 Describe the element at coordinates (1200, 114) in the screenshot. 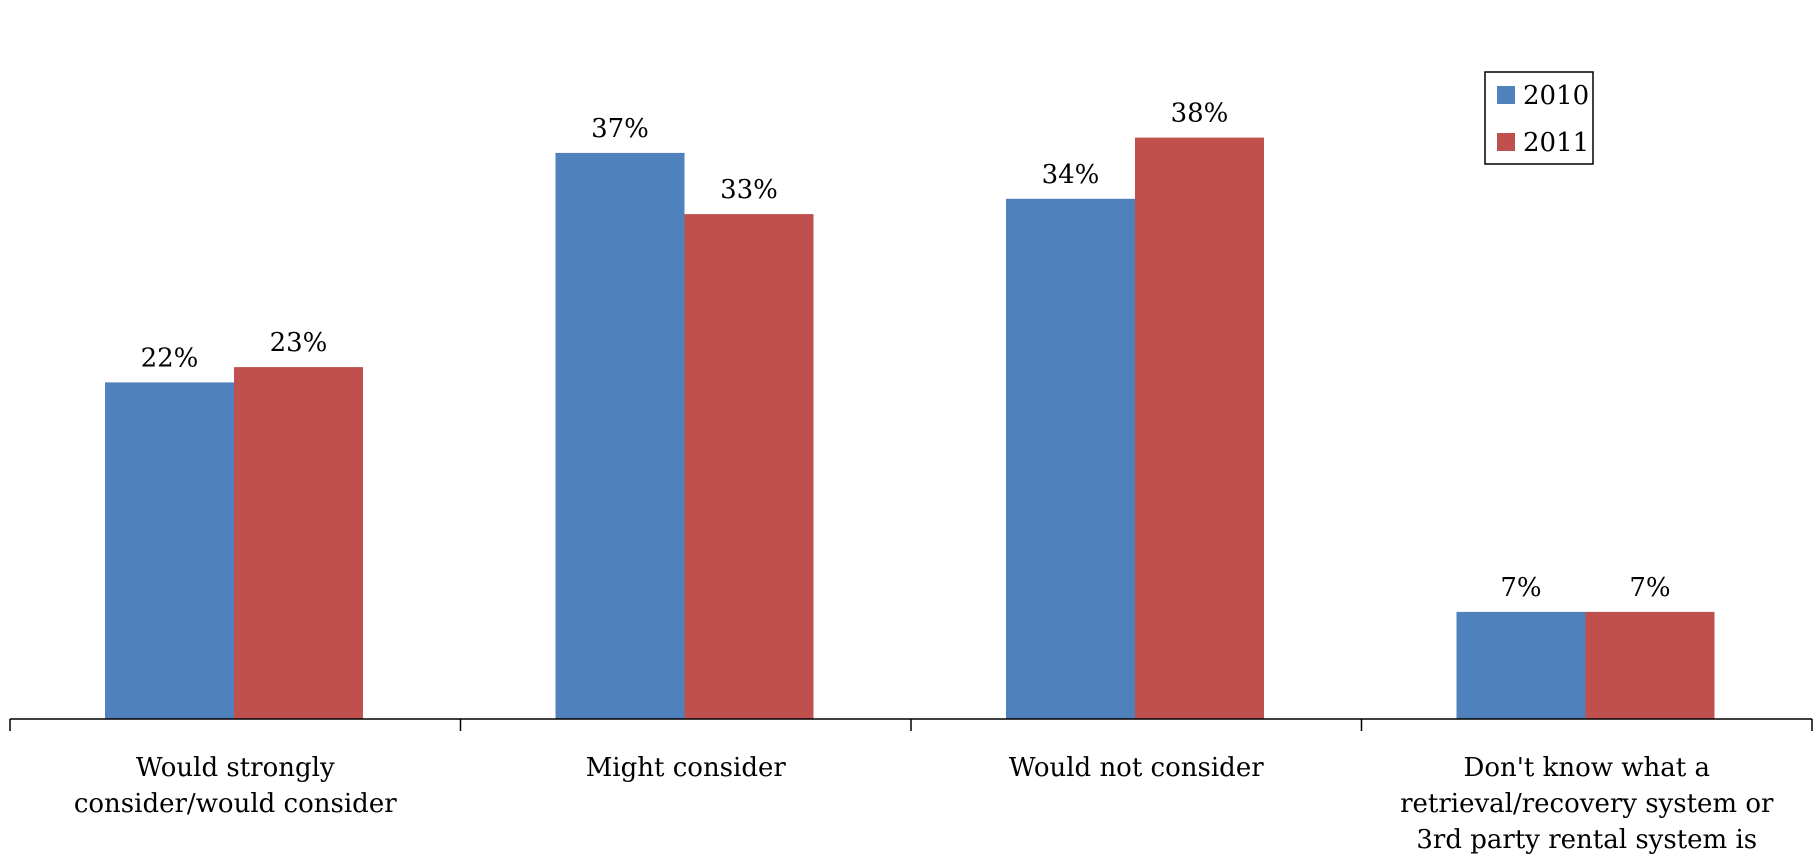

I see `data-label-2011-2: 38%` at that location.